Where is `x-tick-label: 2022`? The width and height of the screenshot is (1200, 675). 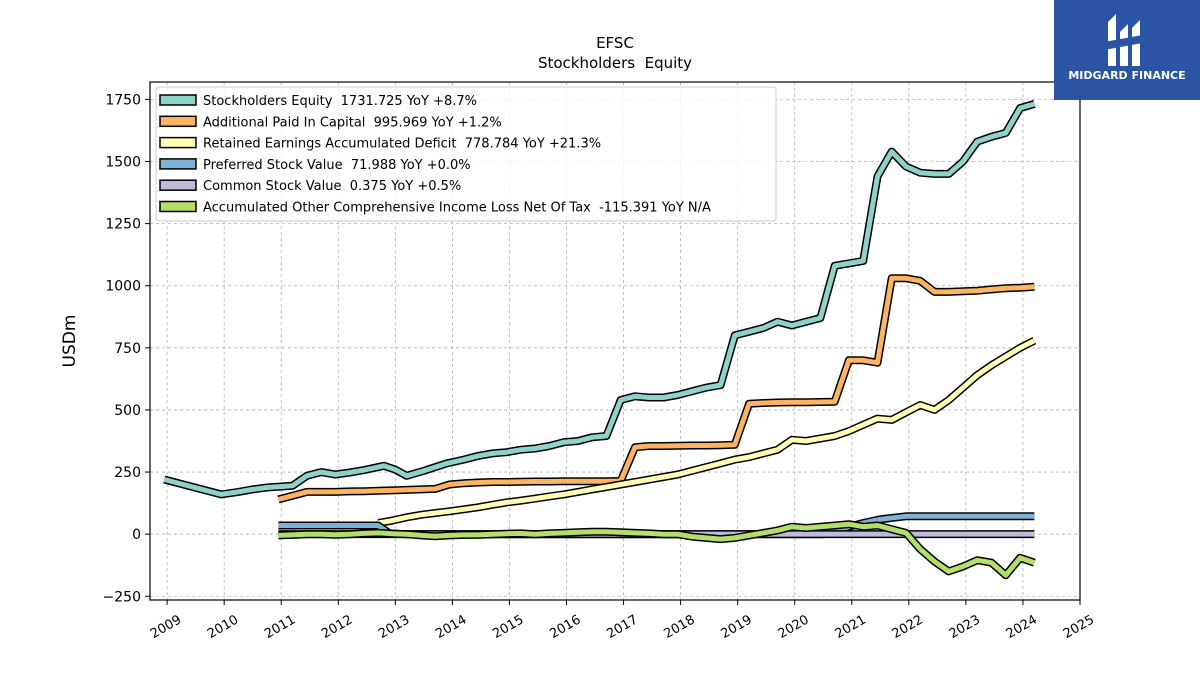
x-tick-label: 2022 is located at coordinates (908, 627).